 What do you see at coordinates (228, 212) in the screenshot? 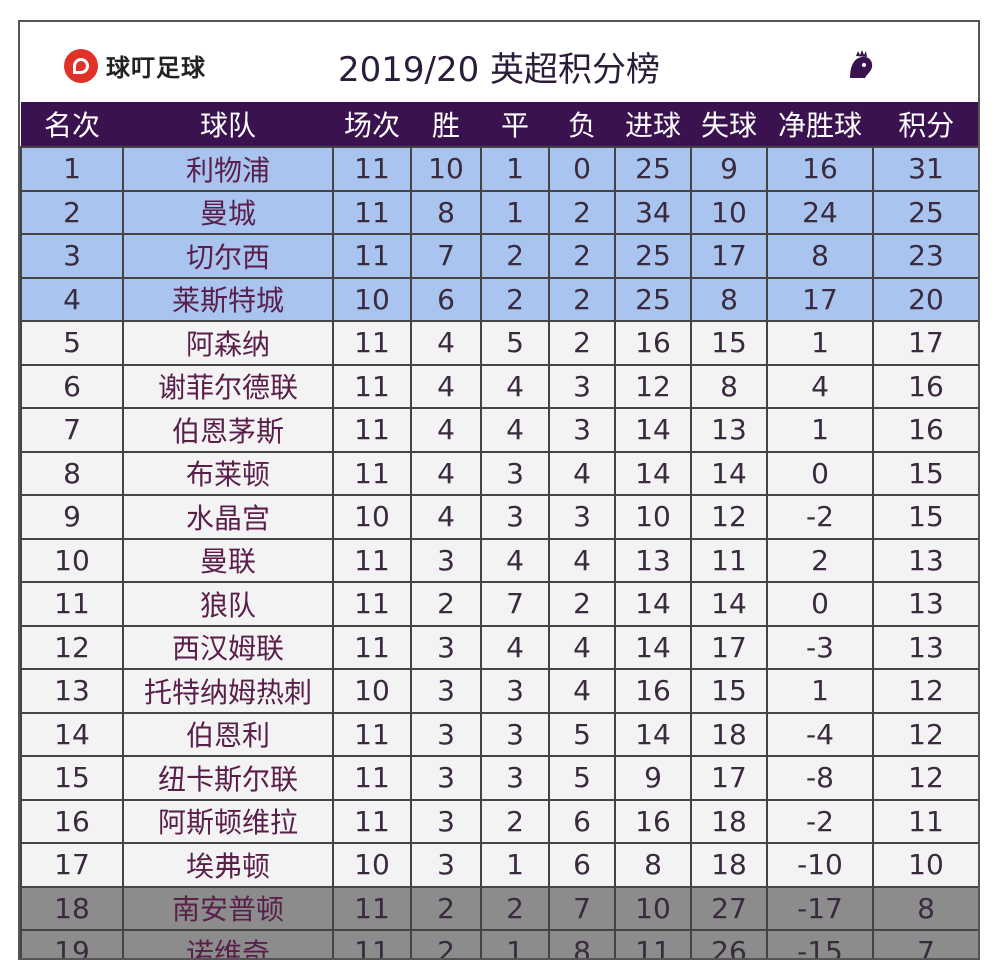
I see `team-name-cell: 曼城` at bounding box center [228, 212].